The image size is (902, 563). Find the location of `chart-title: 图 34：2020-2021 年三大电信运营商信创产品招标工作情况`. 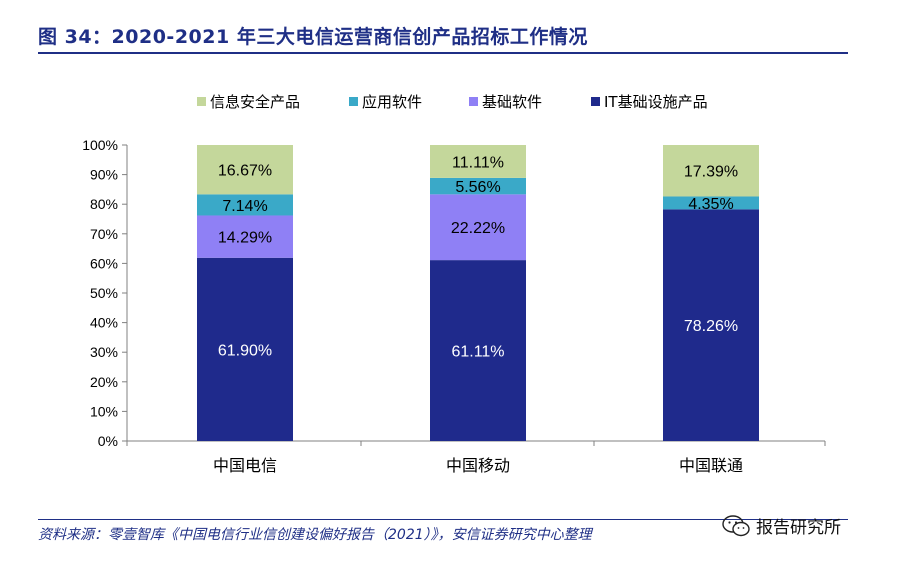

chart-title: 图 34：2020-2021 年三大电信运营商信创产品招标工作情况 is located at coordinates (313, 37).